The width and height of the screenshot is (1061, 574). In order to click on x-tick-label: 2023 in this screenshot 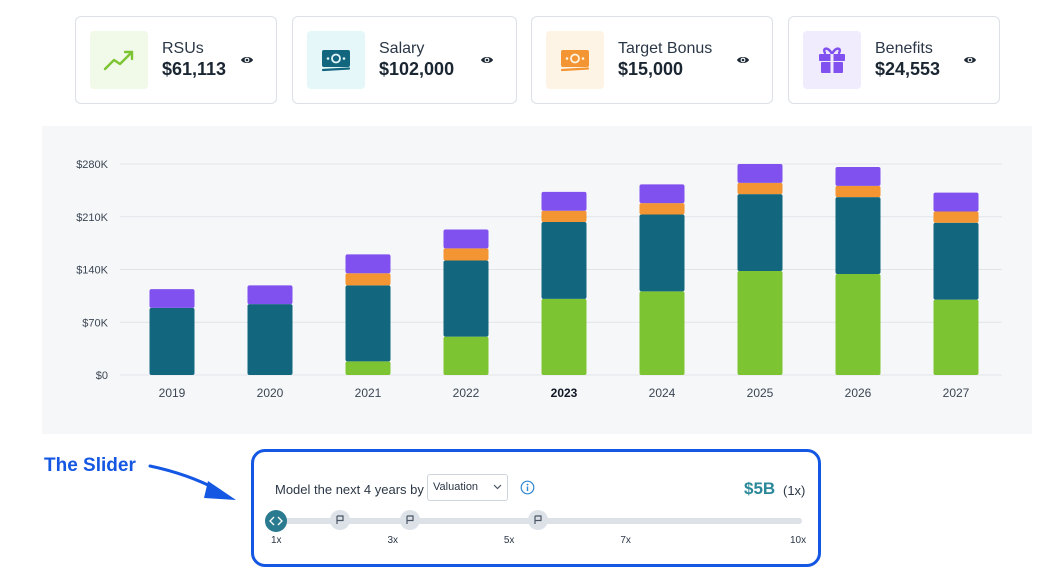, I will do `click(564, 393)`.